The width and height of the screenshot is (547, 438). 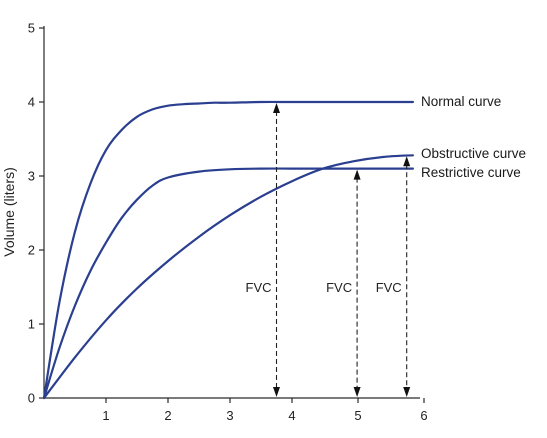 What do you see at coordinates (31, 102) in the screenshot?
I see `y-tick-label: 4` at bounding box center [31, 102].